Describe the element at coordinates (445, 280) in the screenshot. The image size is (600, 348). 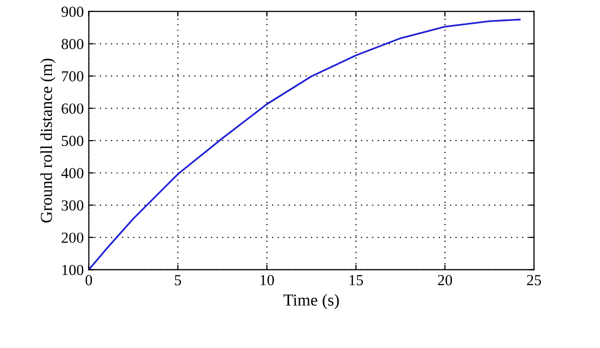
I see `x-tick-label: 20` at that location.